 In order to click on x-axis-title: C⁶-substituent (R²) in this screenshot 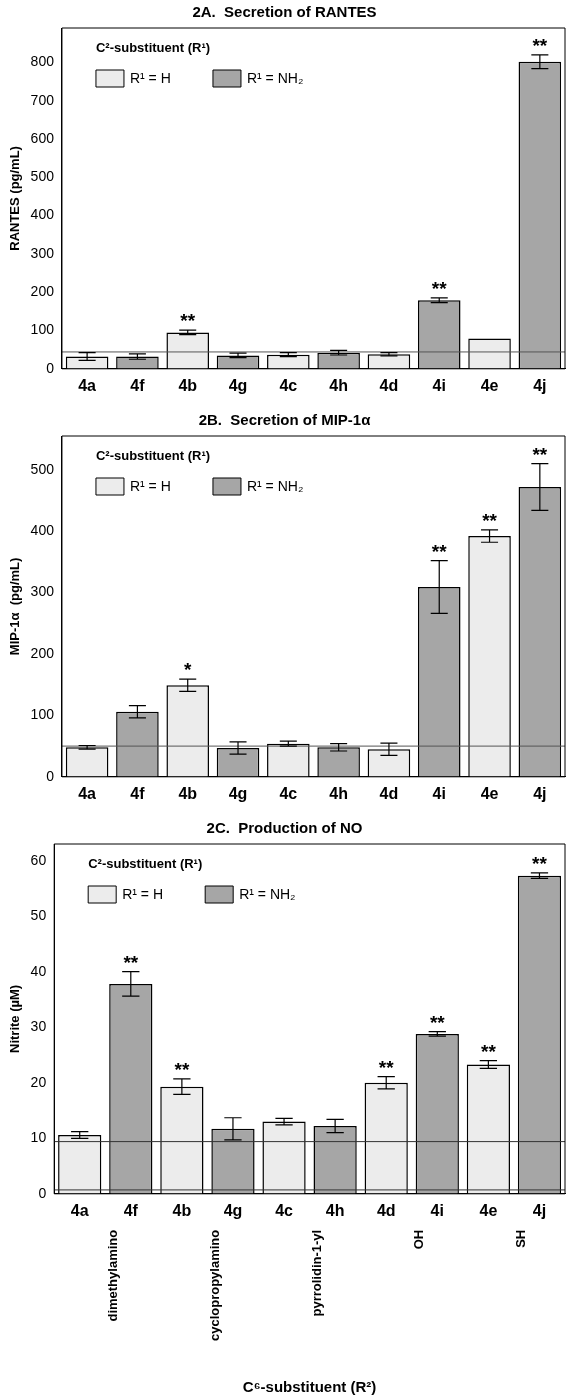, I will do `click(309, 1387)`.